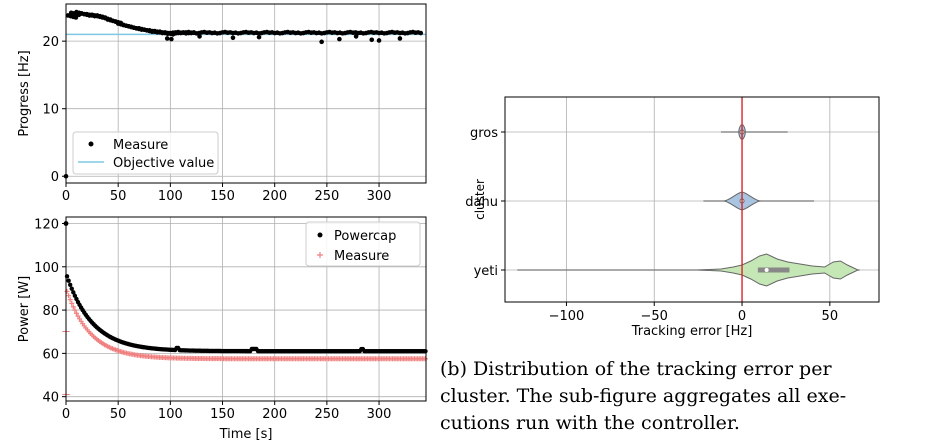 The height and width of the screenshot is (444, 925). Describe the element at coordinates (365, 236) in the screenshot. I see `legend-label-powercap: Powercap` at that location.